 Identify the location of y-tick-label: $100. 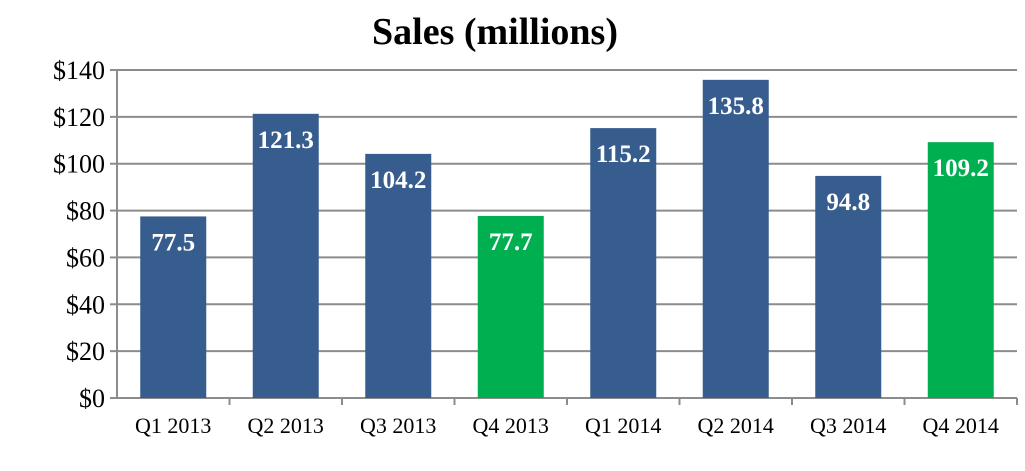
(79, 164).